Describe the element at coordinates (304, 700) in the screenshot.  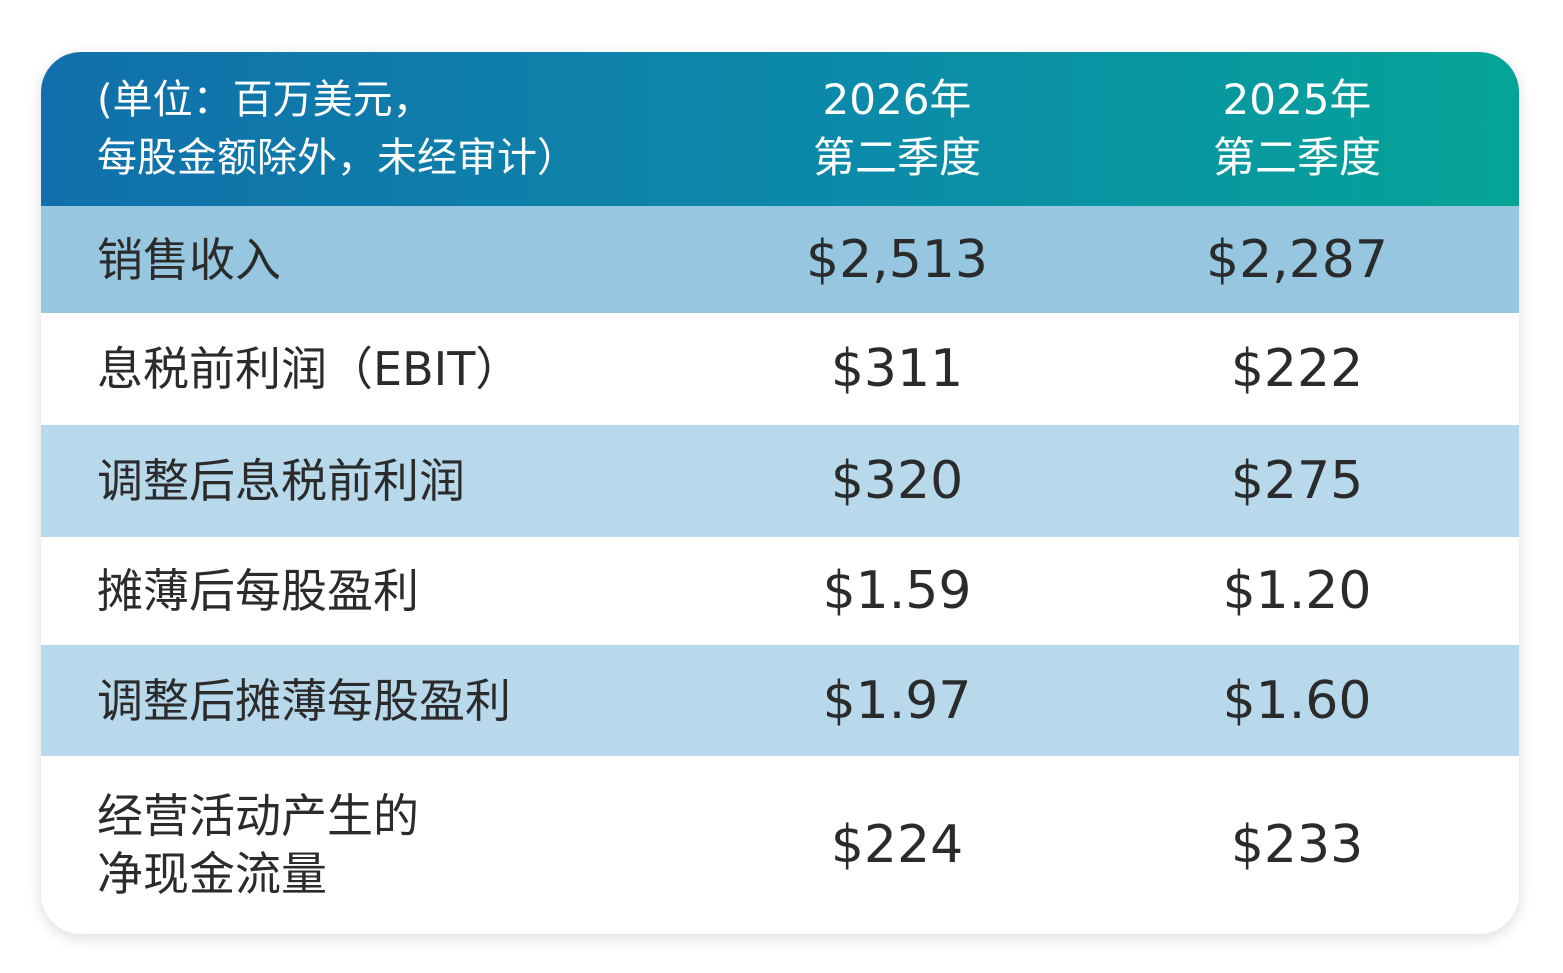
I see `row-label-adjusted-diluted-eps: 调整后摊薄每股盈利` at that location.